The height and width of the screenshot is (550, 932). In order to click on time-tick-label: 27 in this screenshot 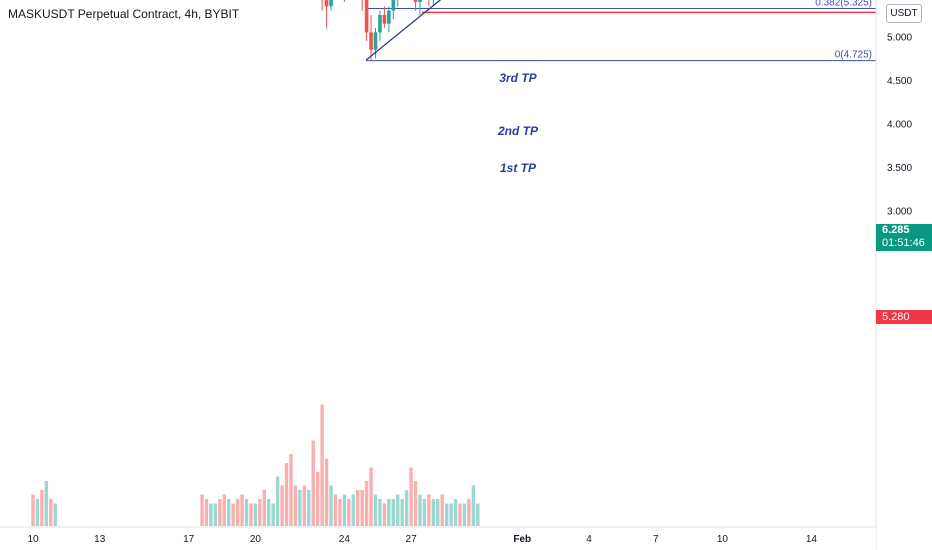, I will do `click(412, 539)`.